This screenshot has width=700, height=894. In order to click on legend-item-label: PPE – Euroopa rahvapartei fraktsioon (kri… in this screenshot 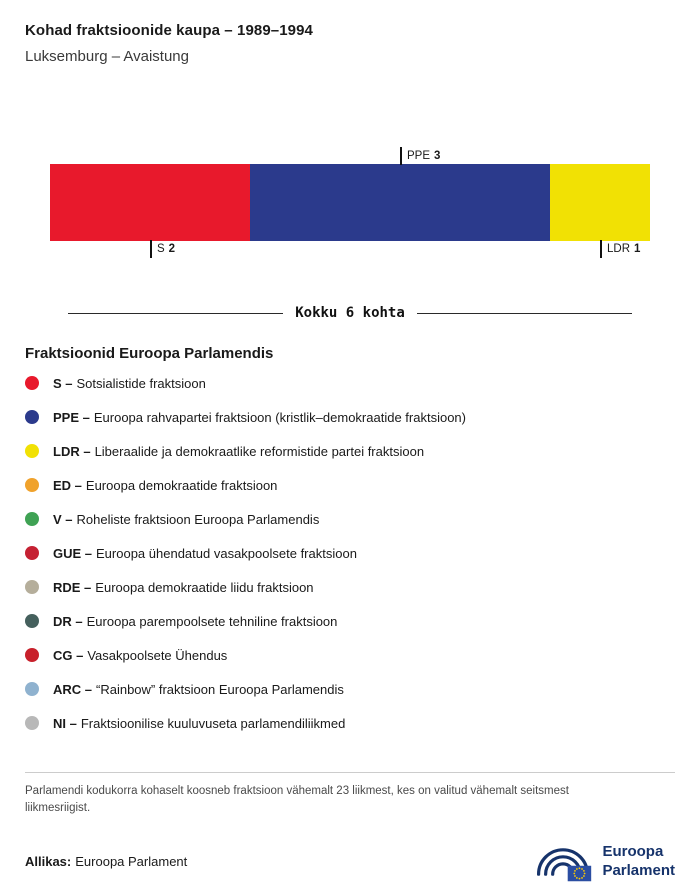, I will do `click(259, 417)`.